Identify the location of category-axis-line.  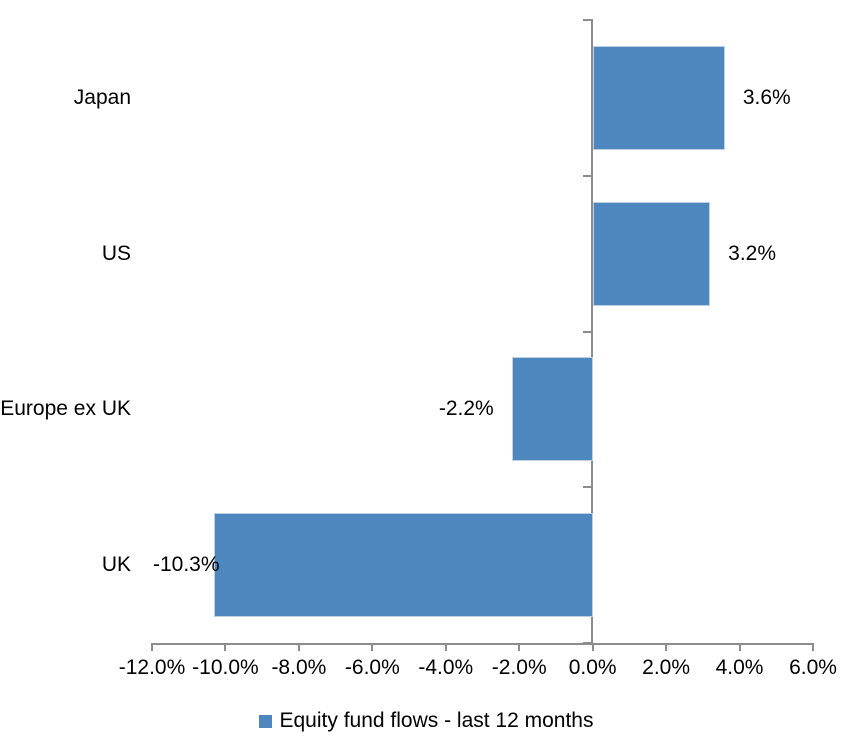
(591, 332).